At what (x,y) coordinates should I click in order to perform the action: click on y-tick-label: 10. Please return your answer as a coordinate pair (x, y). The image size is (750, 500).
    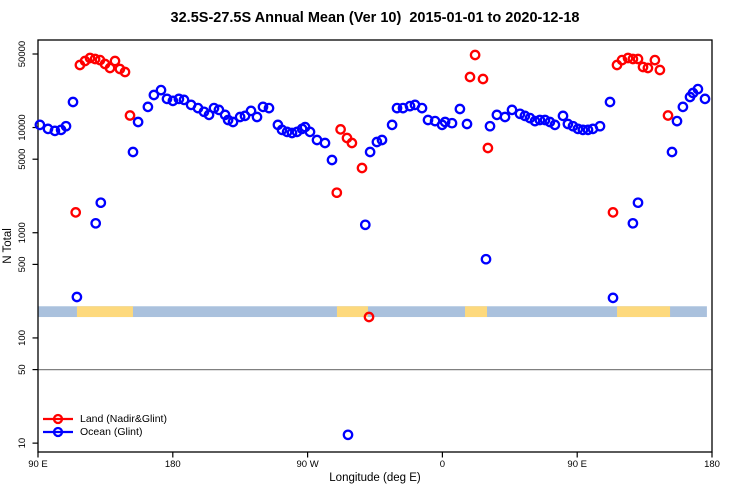
    Looking at the image, I should click on (22, 443).